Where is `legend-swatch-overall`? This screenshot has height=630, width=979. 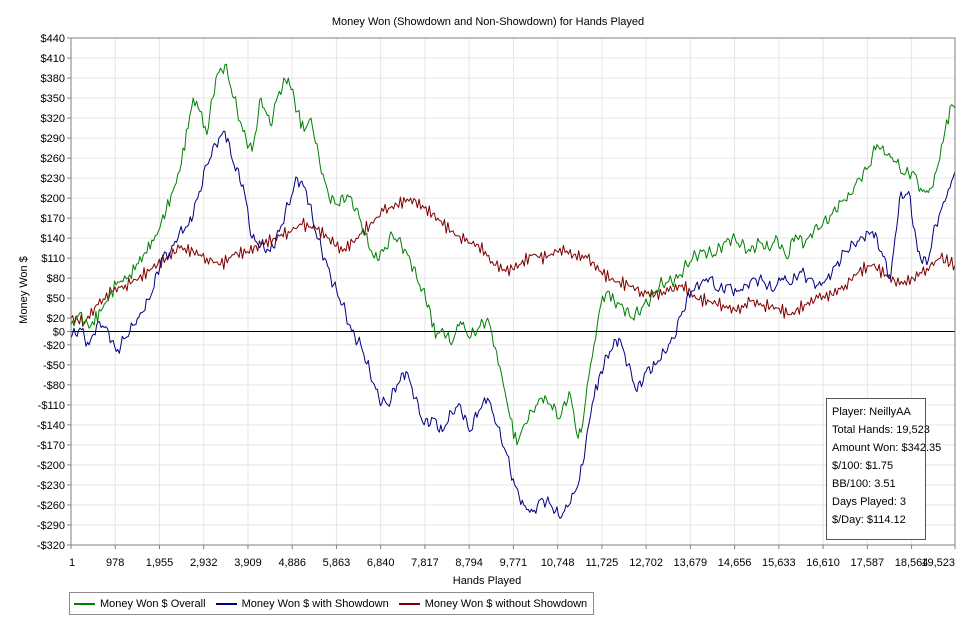 legend-swatch-overall is located at coordinates (84, 603).